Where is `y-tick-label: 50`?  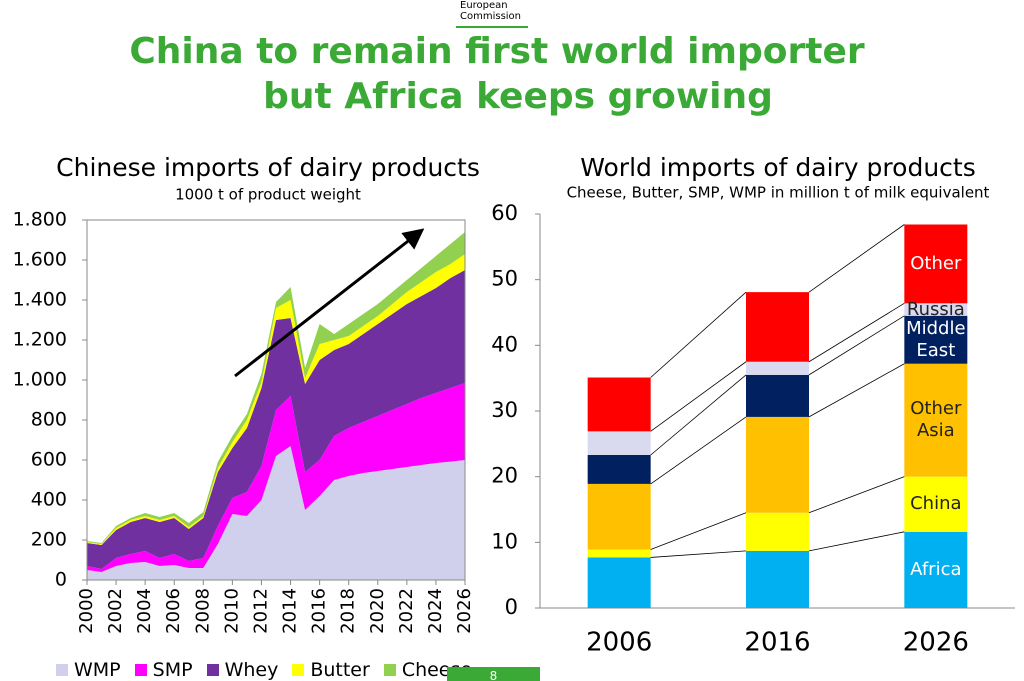
y-tick-label: 50 is located at coordinates (504, 279).